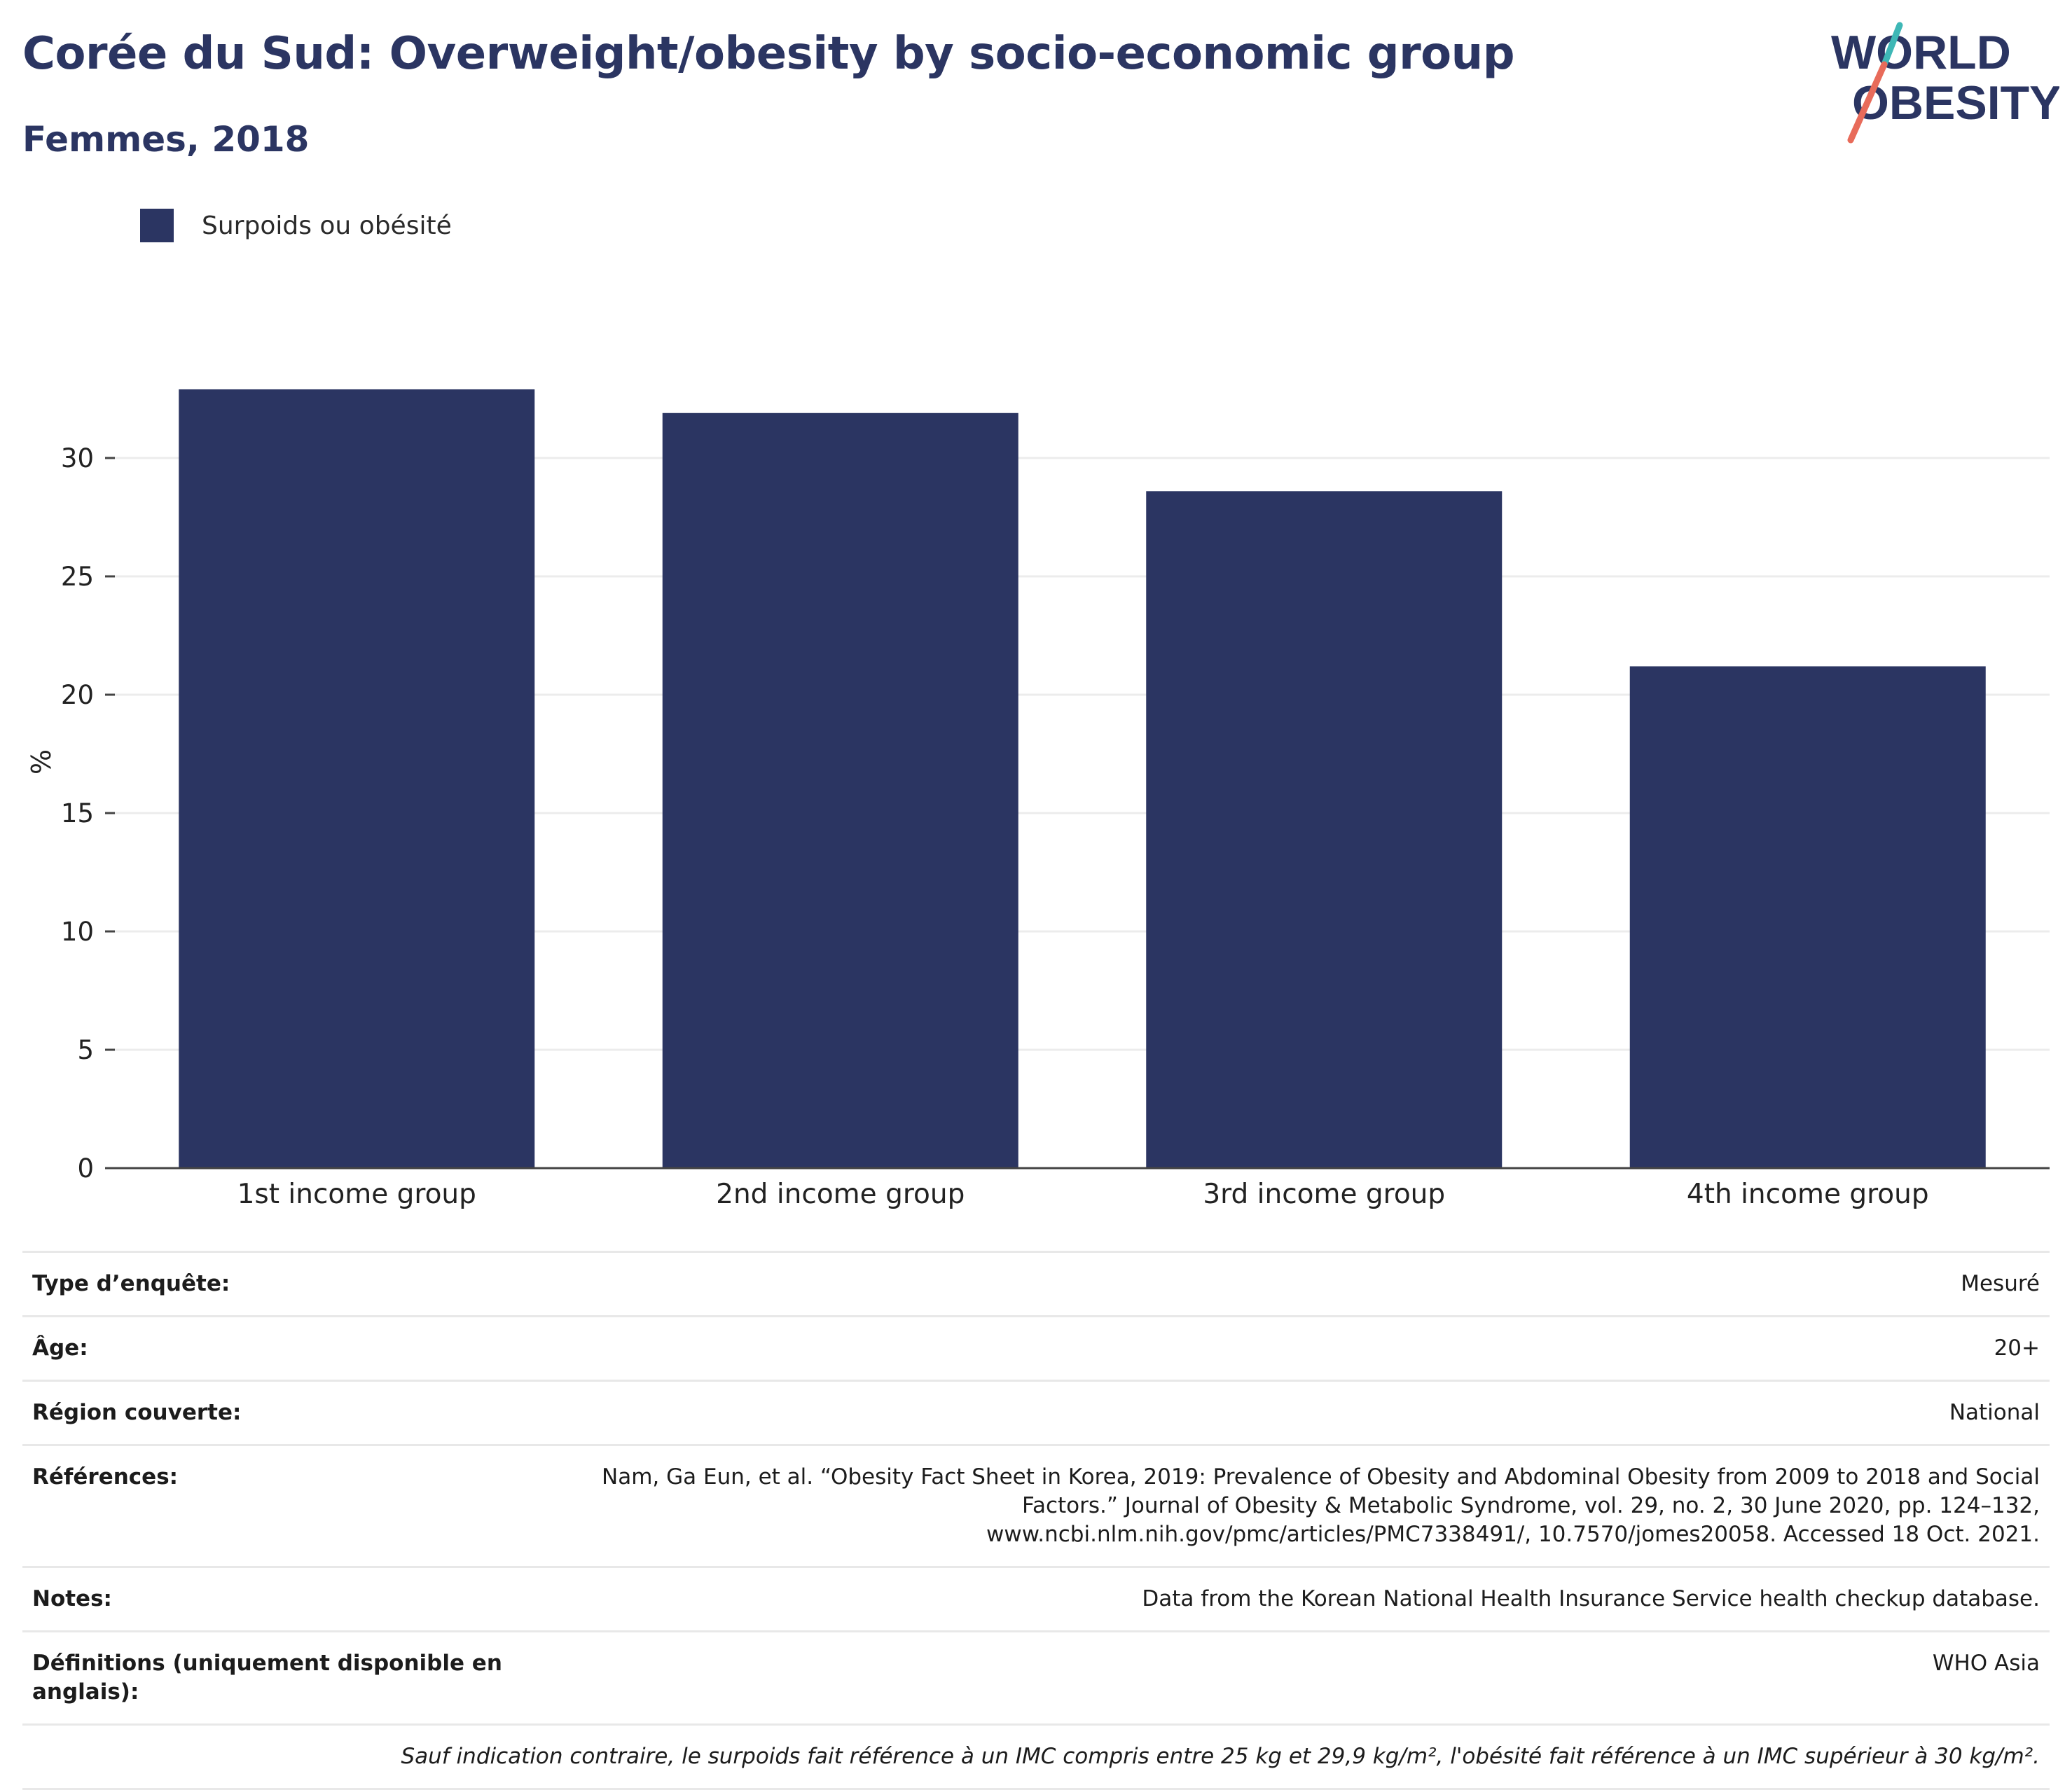 The height and width of the screenshot is (1790, 2072). Describe the element at coordinates (77, 458) in the screenshot. I see `y-tick-label: 30` at that location.